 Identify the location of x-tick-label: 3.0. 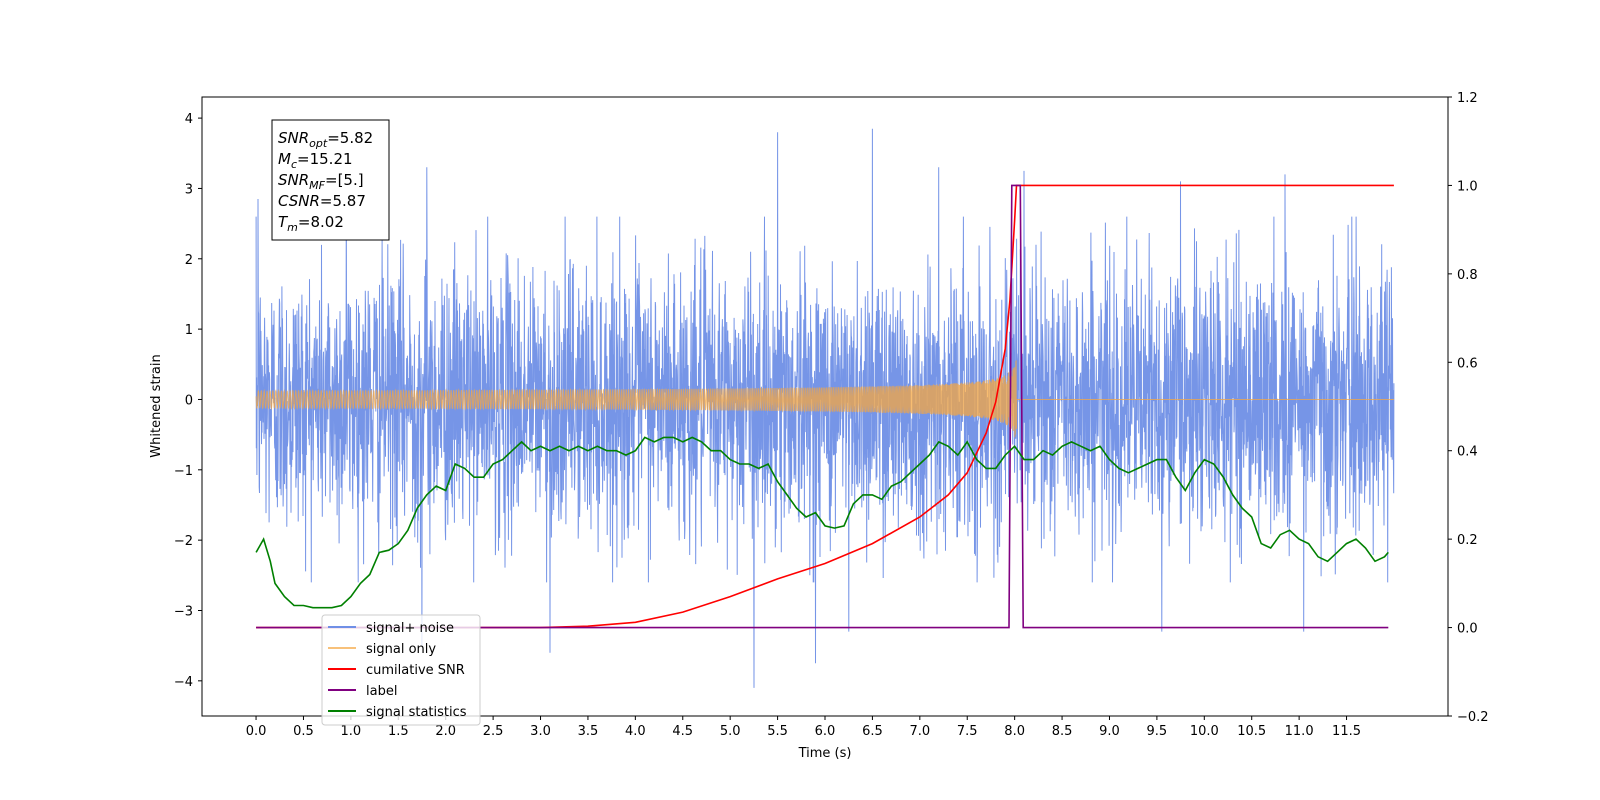
(540, 731).